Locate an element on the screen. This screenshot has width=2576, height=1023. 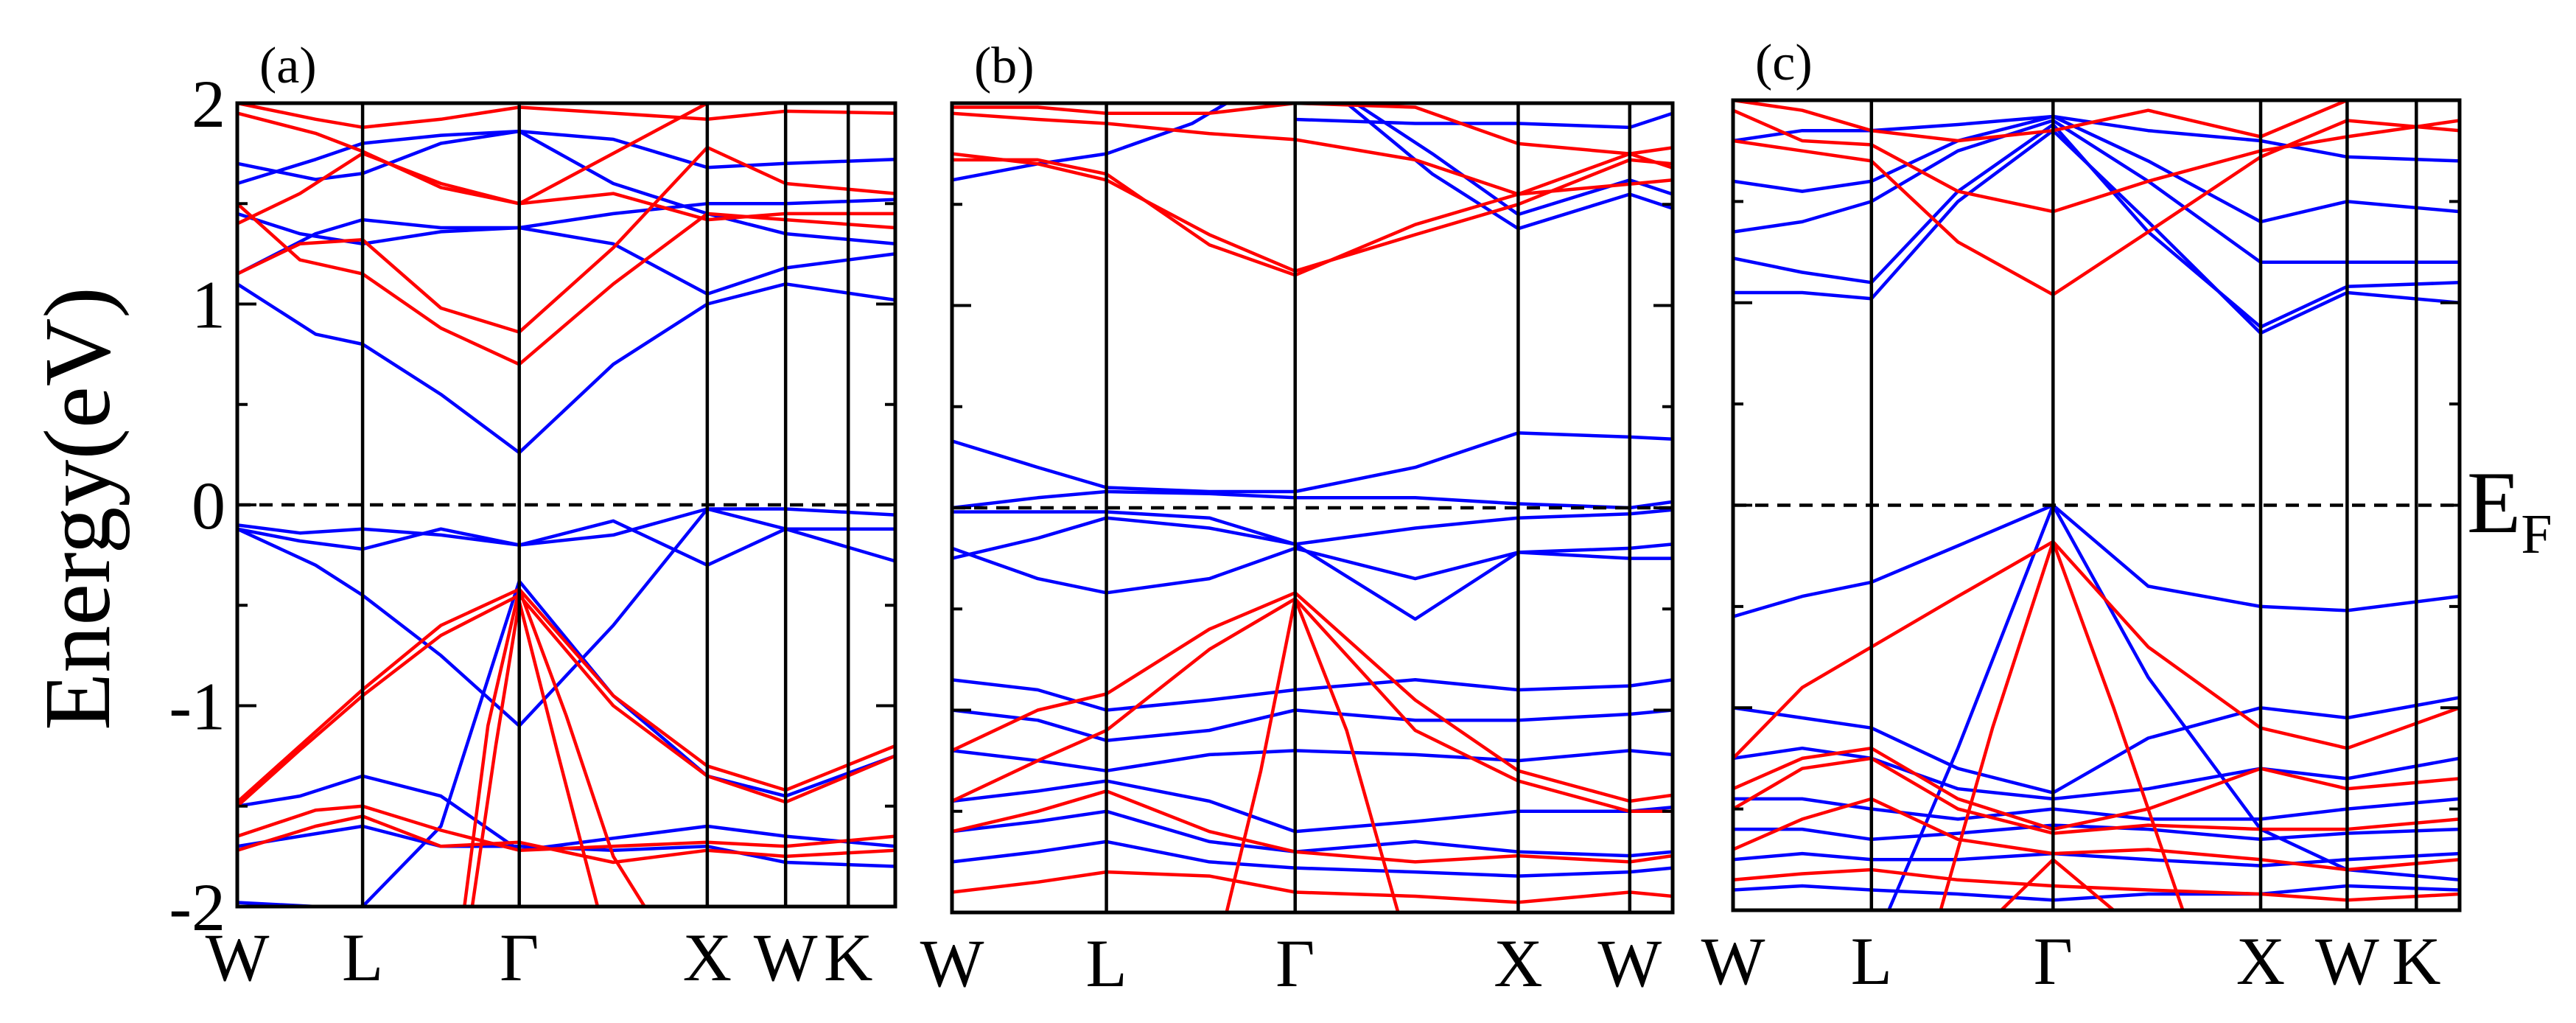
fermi-label-sub: F is located at coordinates (2536, 534).